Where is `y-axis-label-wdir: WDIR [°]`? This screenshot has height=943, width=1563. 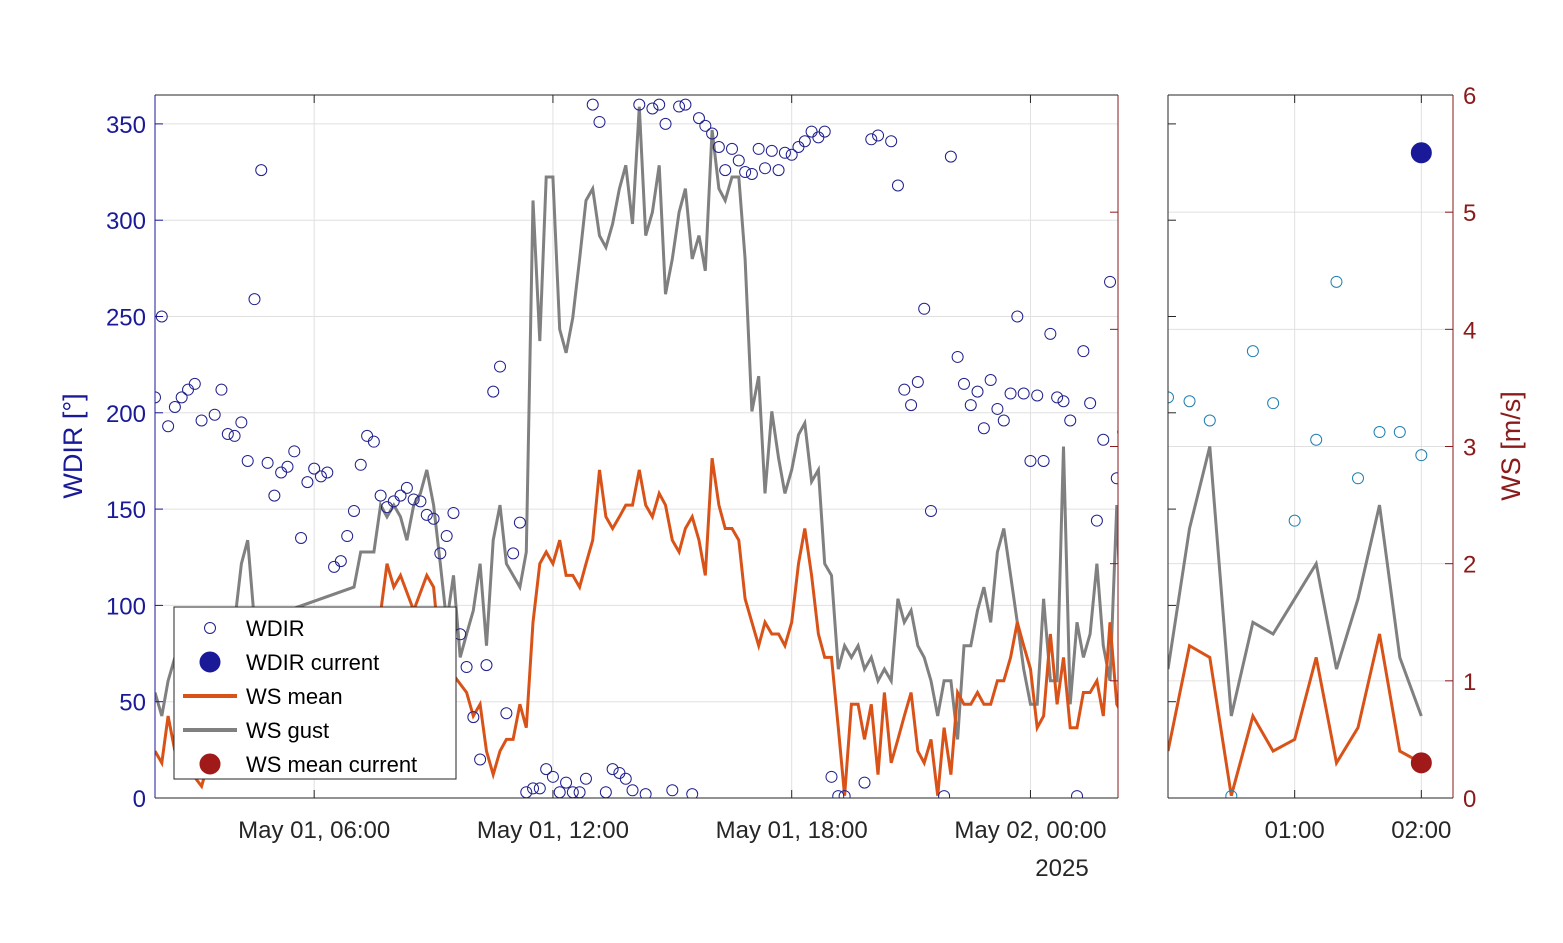 y-axis-label-wdir: WDIR [°] is located at coordinates (73, 445).